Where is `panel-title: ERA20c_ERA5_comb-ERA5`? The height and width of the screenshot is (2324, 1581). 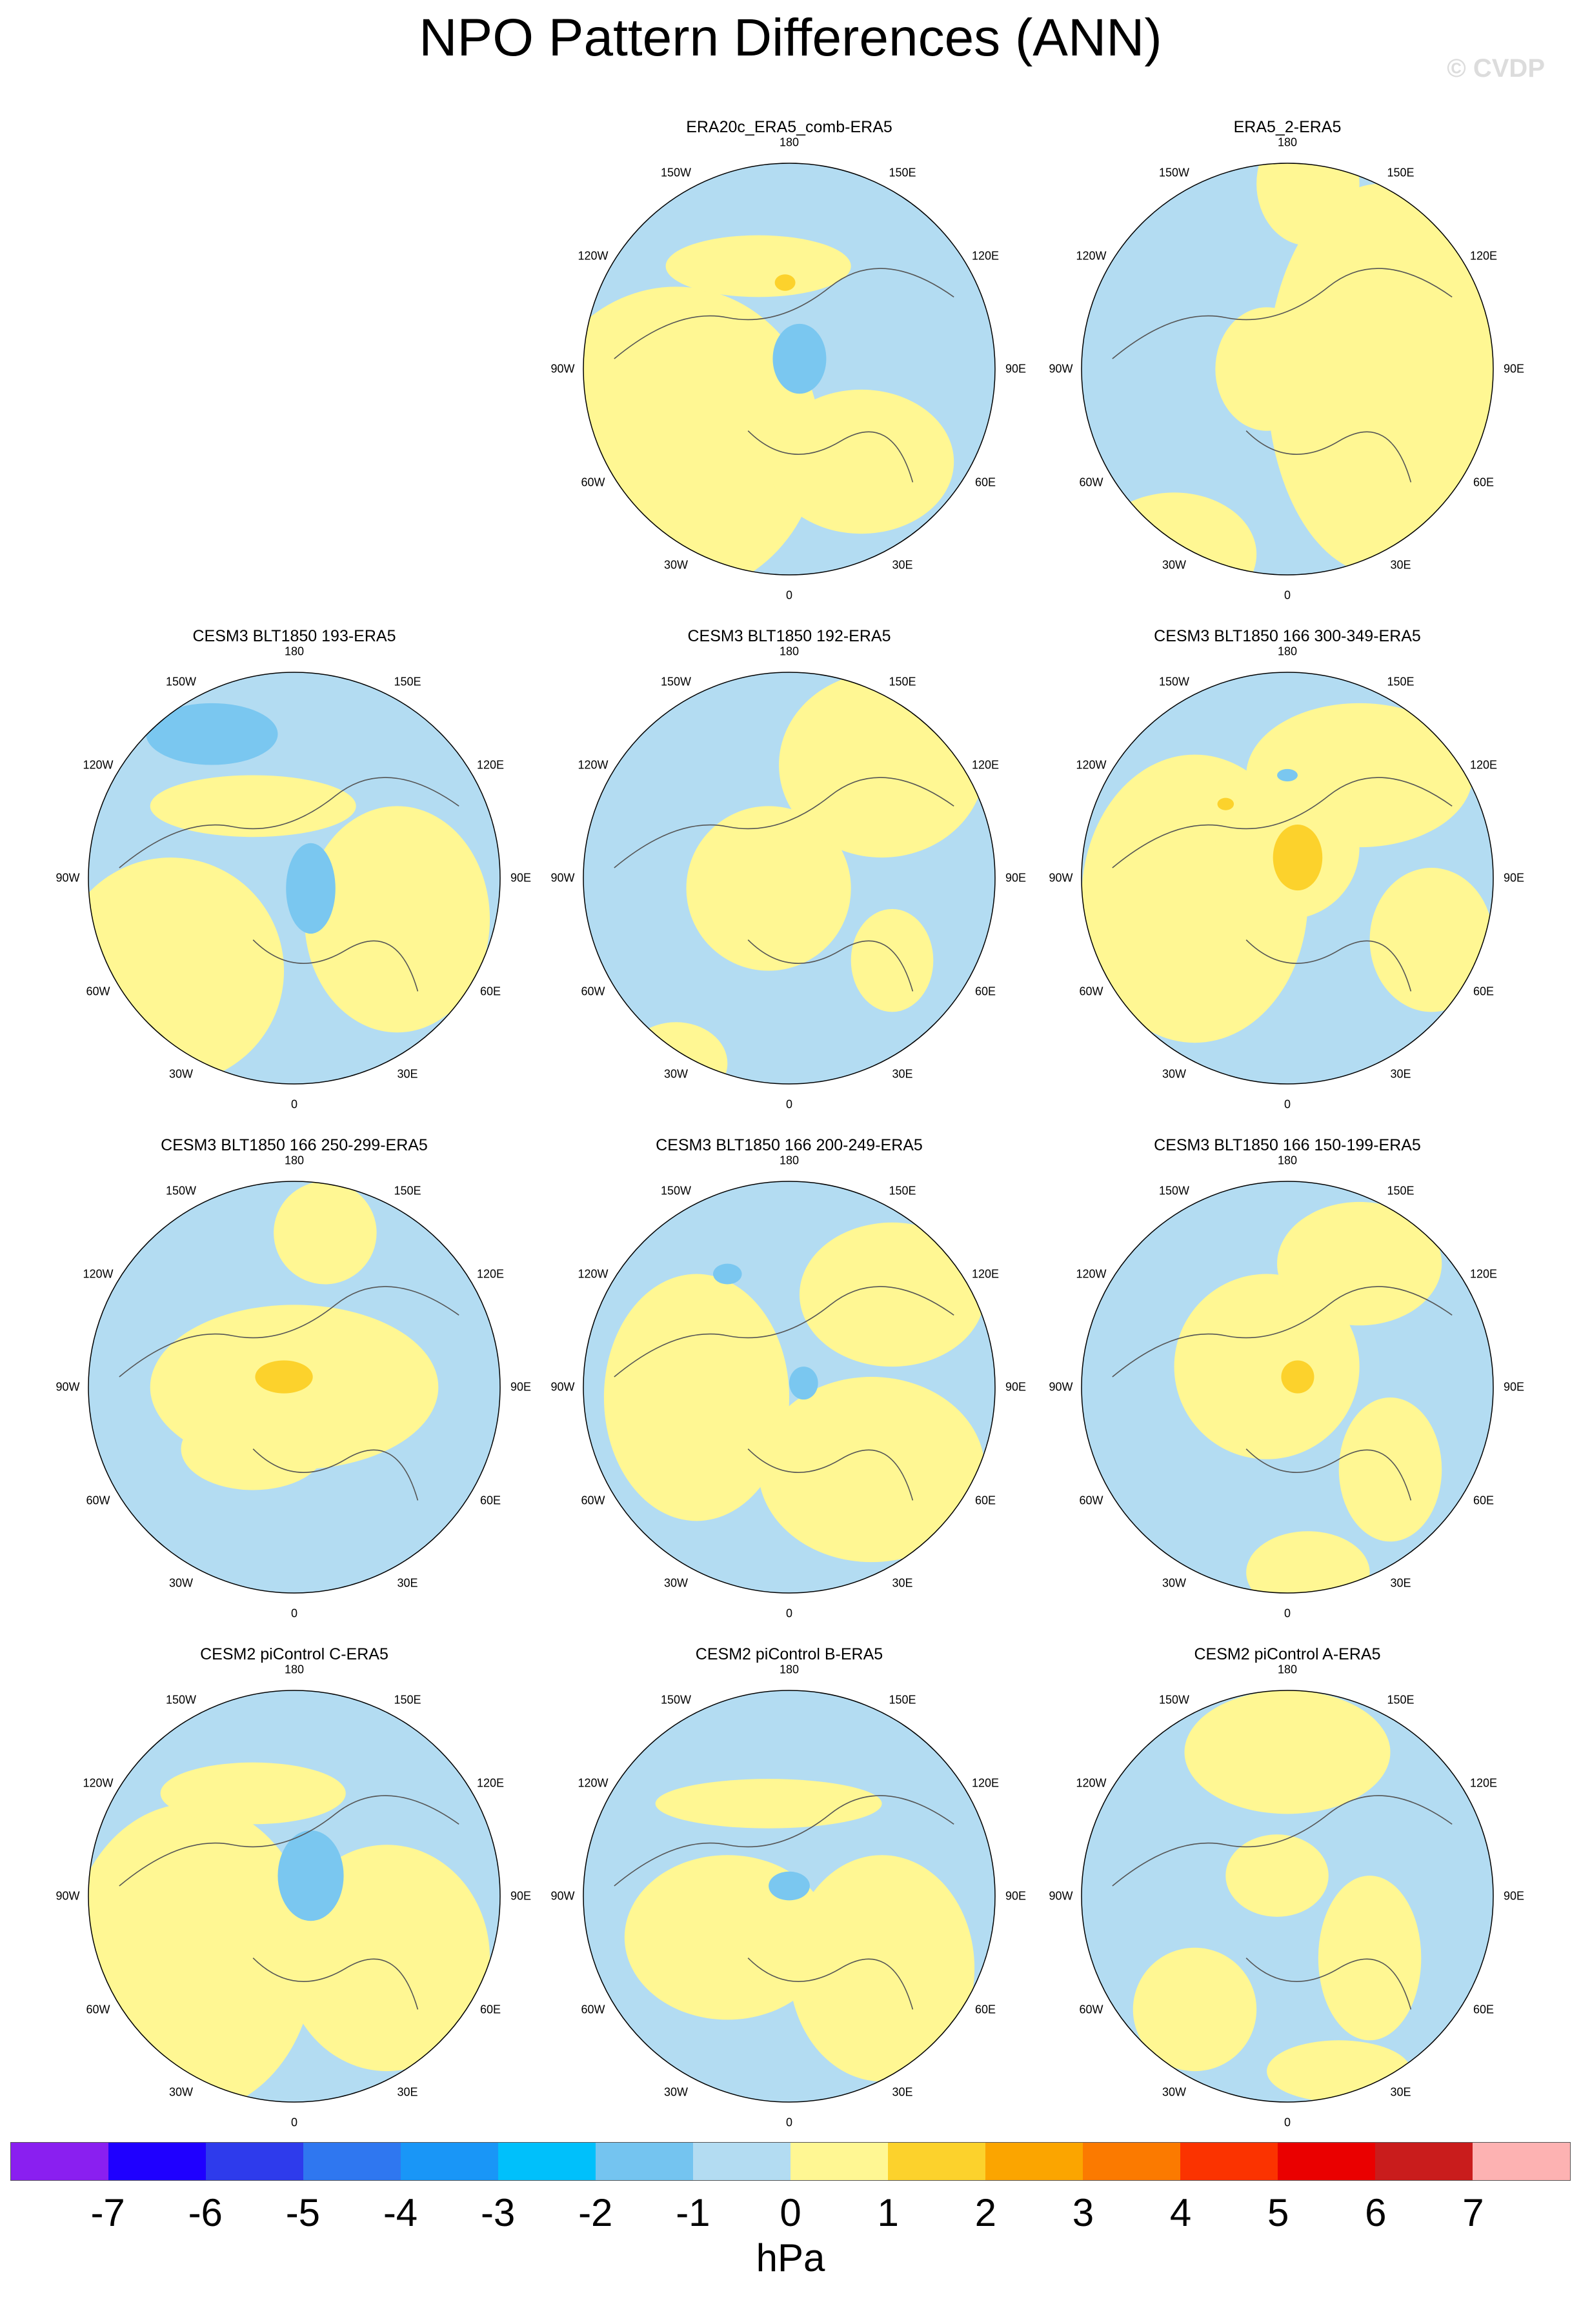
panel-title: ERA20c_ERA5_comb-ERA5 is located at coordinates (789, 127).